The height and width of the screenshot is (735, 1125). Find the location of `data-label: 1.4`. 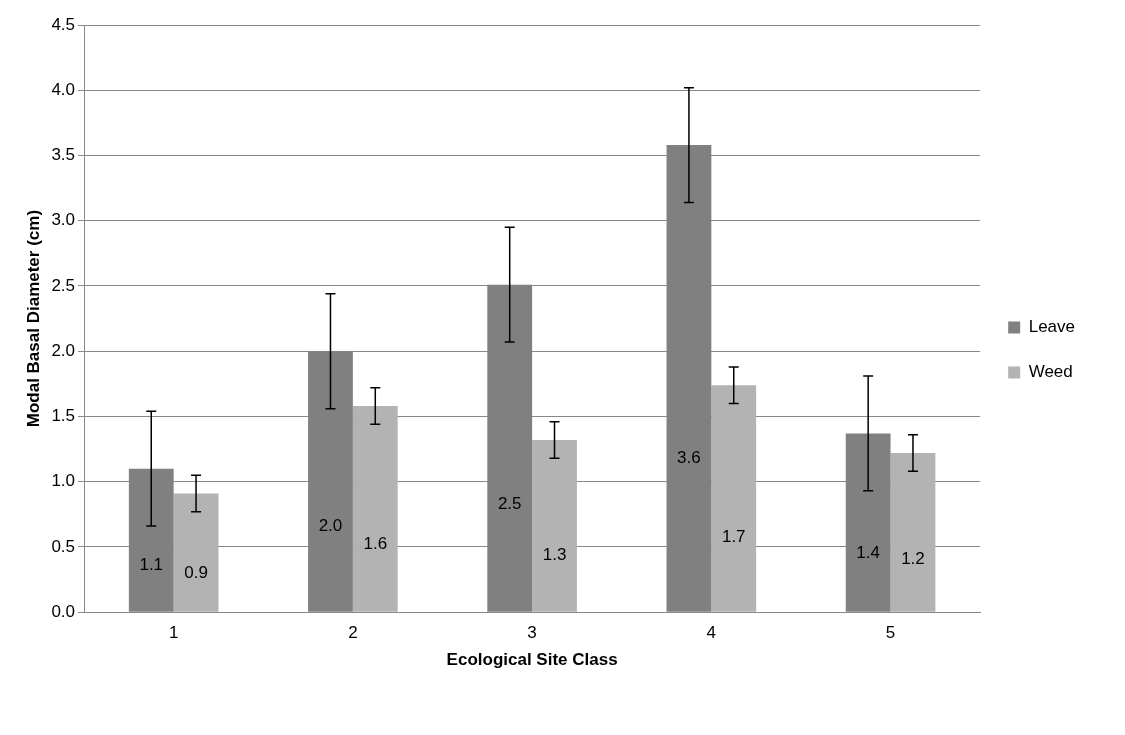

data-label: 1.4 is located at coordinates (868, 552).